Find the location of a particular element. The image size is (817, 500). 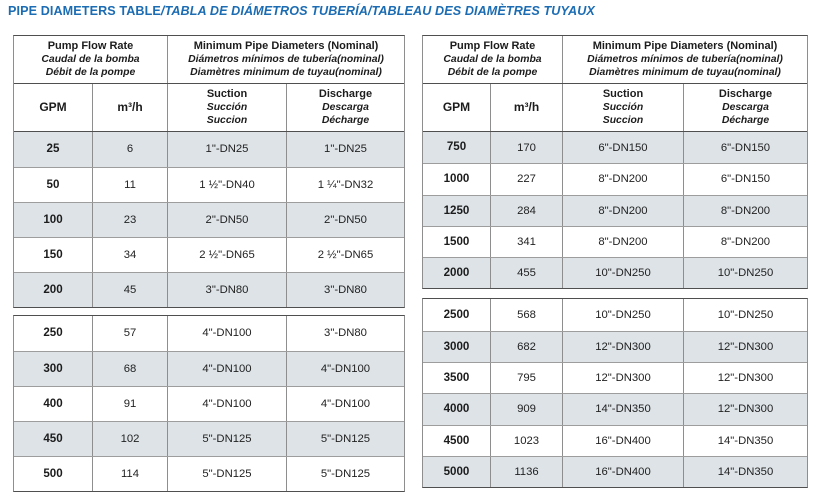

cell-gpm: 400 is located at coordinates (53, 403).